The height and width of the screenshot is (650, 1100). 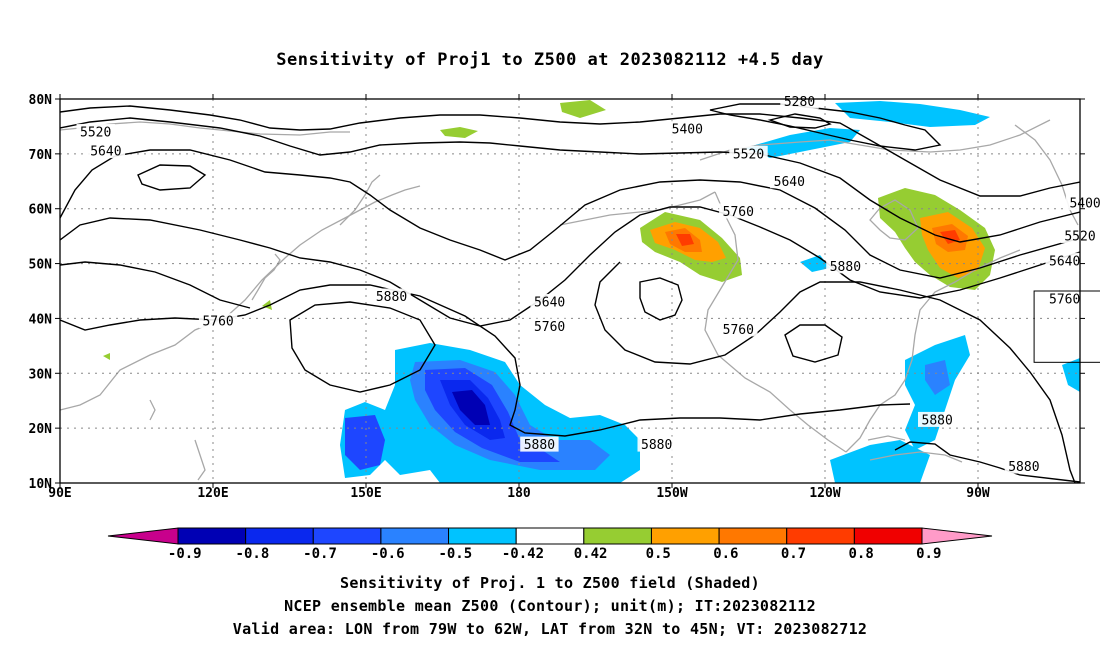 What do you see at coordinates (266, 277) in the screenshot?
I see `coastline-japan` at bounding box center [266, 277].